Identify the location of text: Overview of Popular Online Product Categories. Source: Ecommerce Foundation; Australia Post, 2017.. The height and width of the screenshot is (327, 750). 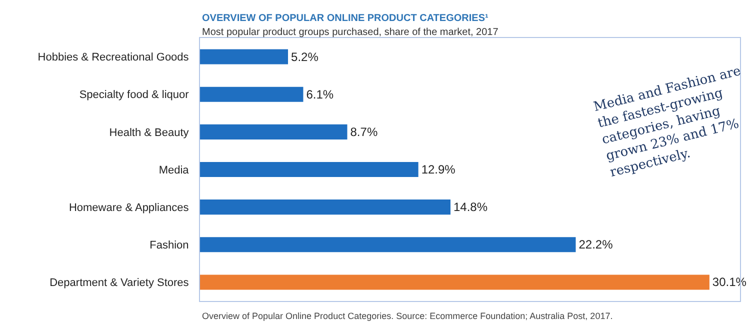
(407, 316).